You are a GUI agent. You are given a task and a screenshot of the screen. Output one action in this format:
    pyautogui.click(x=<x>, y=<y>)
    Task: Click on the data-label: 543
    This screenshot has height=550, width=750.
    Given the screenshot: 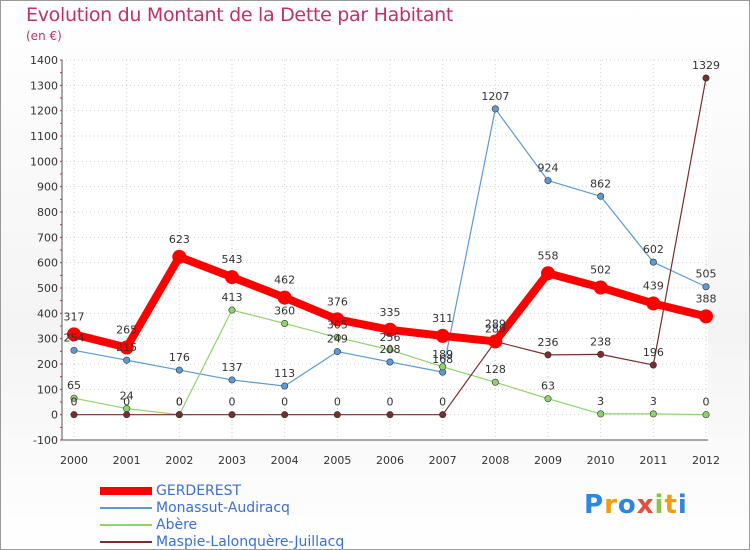 What is the action you would take?
    pyautogui.click(x=232, y=259)
    